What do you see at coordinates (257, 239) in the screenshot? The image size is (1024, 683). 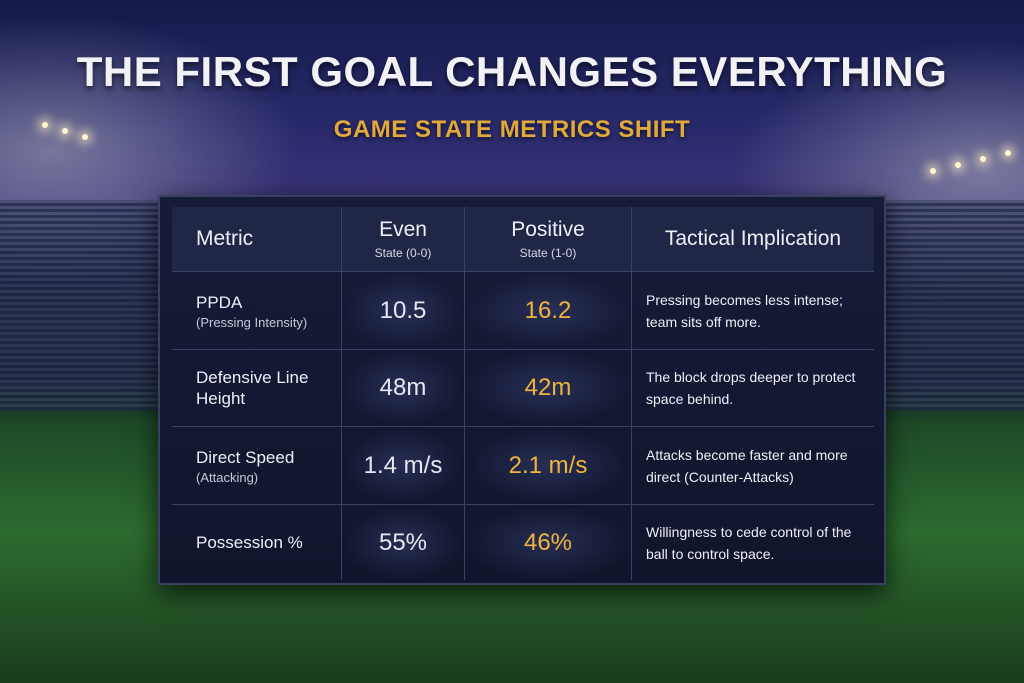 I see `header-cell: Metric` at bounding box center [257, 239].